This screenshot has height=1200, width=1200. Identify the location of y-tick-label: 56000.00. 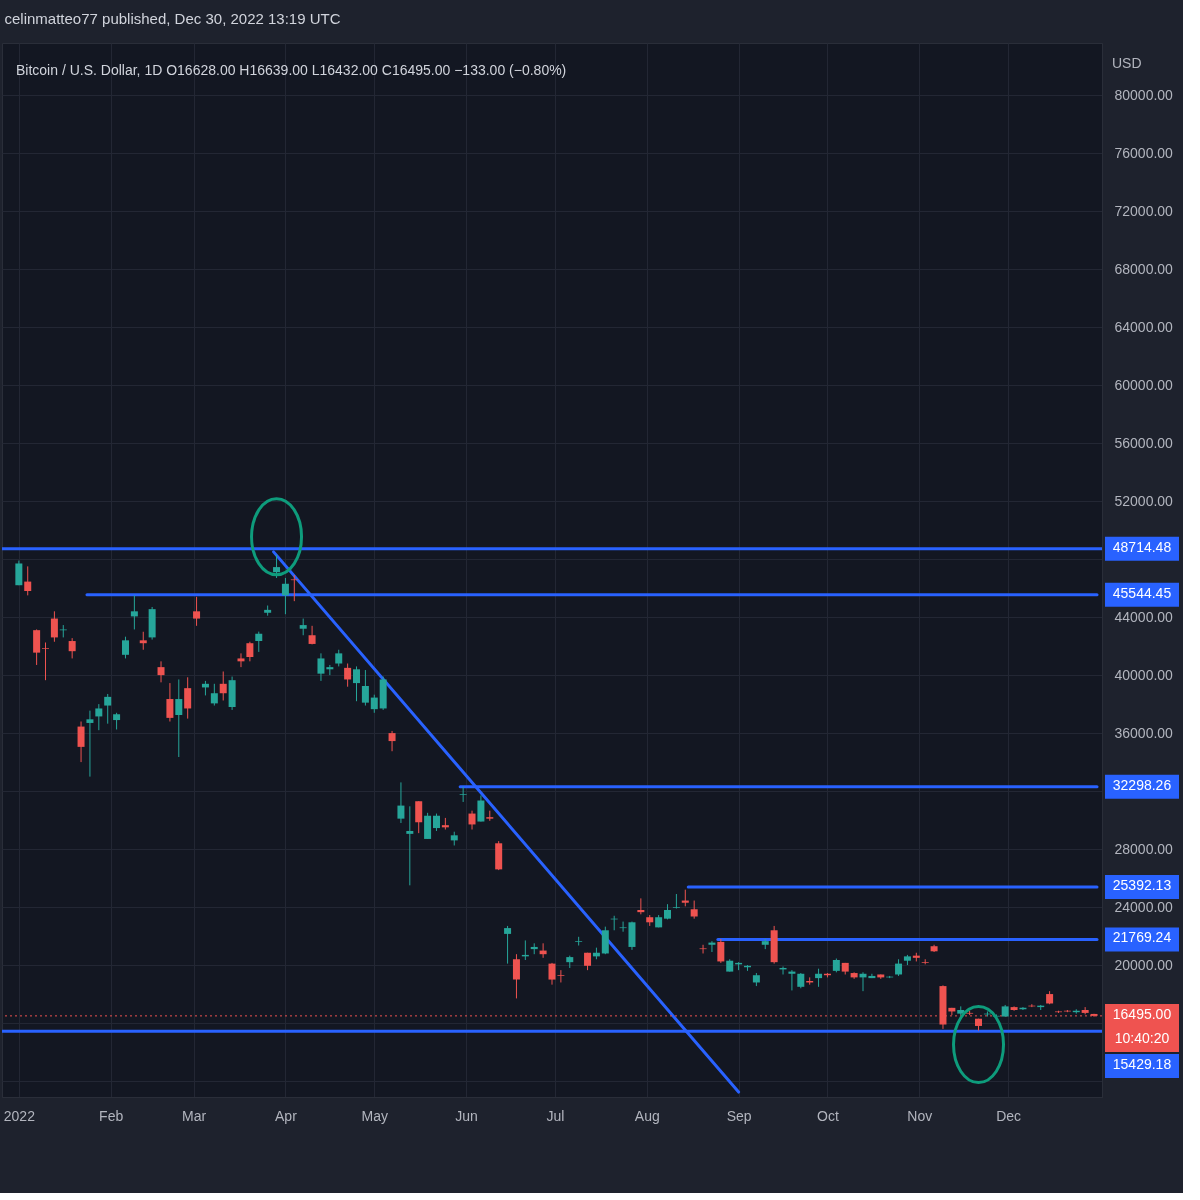
(1144, 442).